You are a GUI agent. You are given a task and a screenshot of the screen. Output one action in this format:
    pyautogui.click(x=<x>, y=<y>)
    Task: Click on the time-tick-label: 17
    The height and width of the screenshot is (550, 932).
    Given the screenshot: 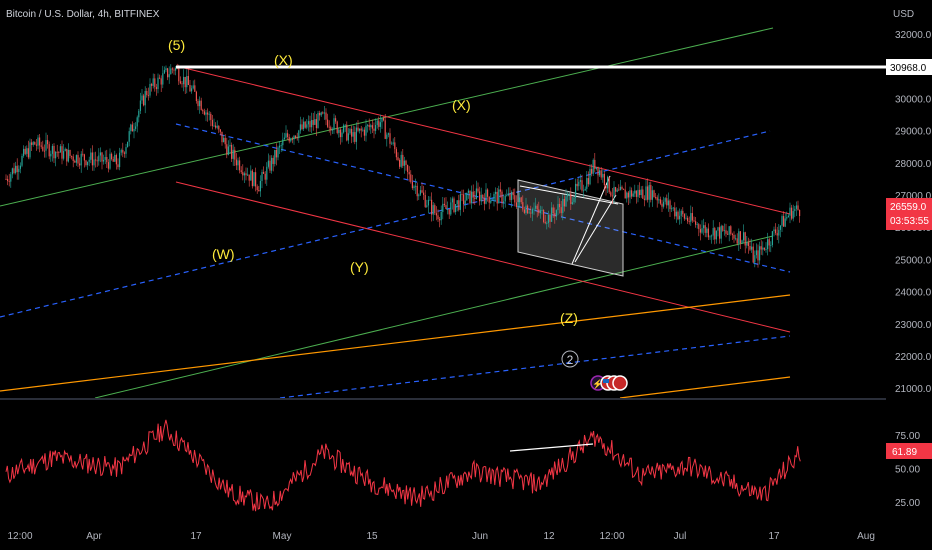 What is the action you would take?
    pyautogui.click(x=196, y=536)
    